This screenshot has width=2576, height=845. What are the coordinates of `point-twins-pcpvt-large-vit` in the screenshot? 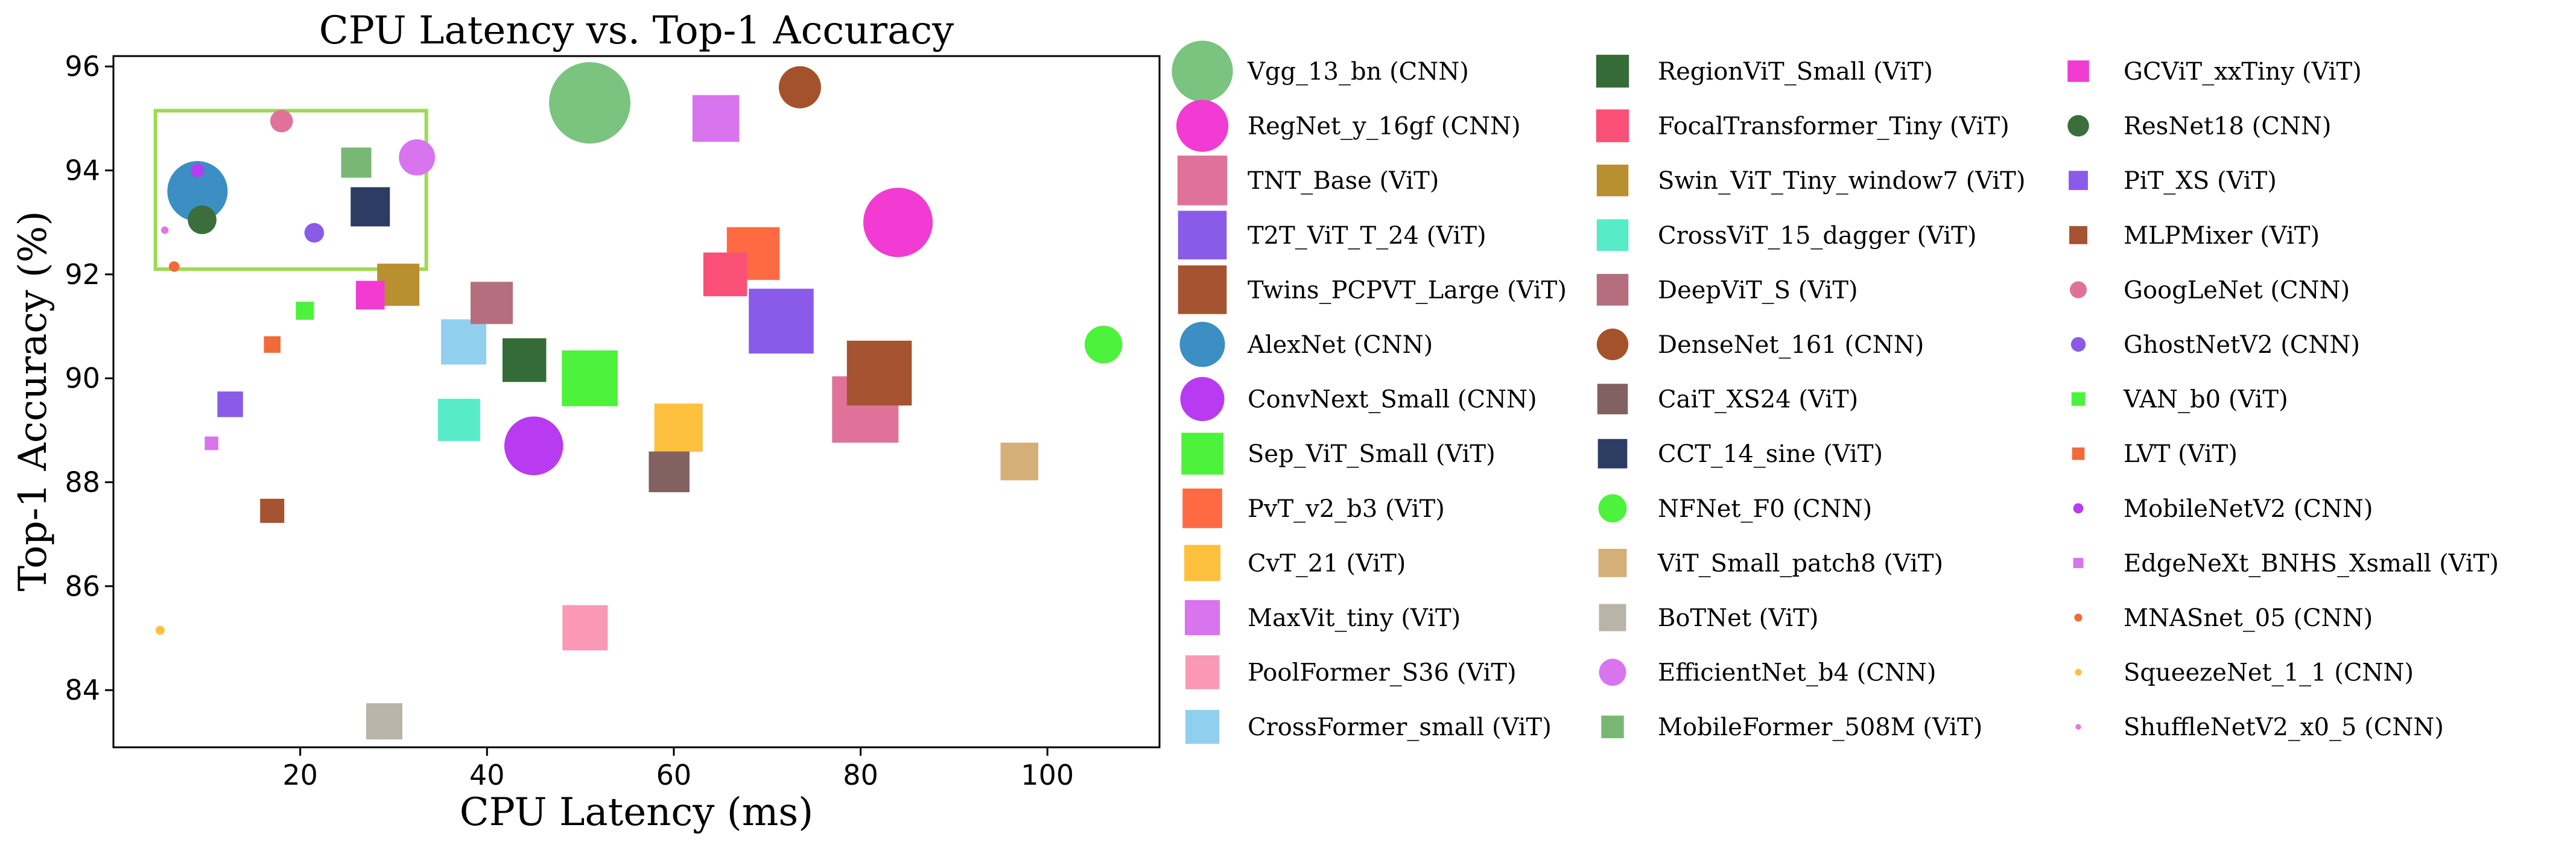 It's located at (879, 373).